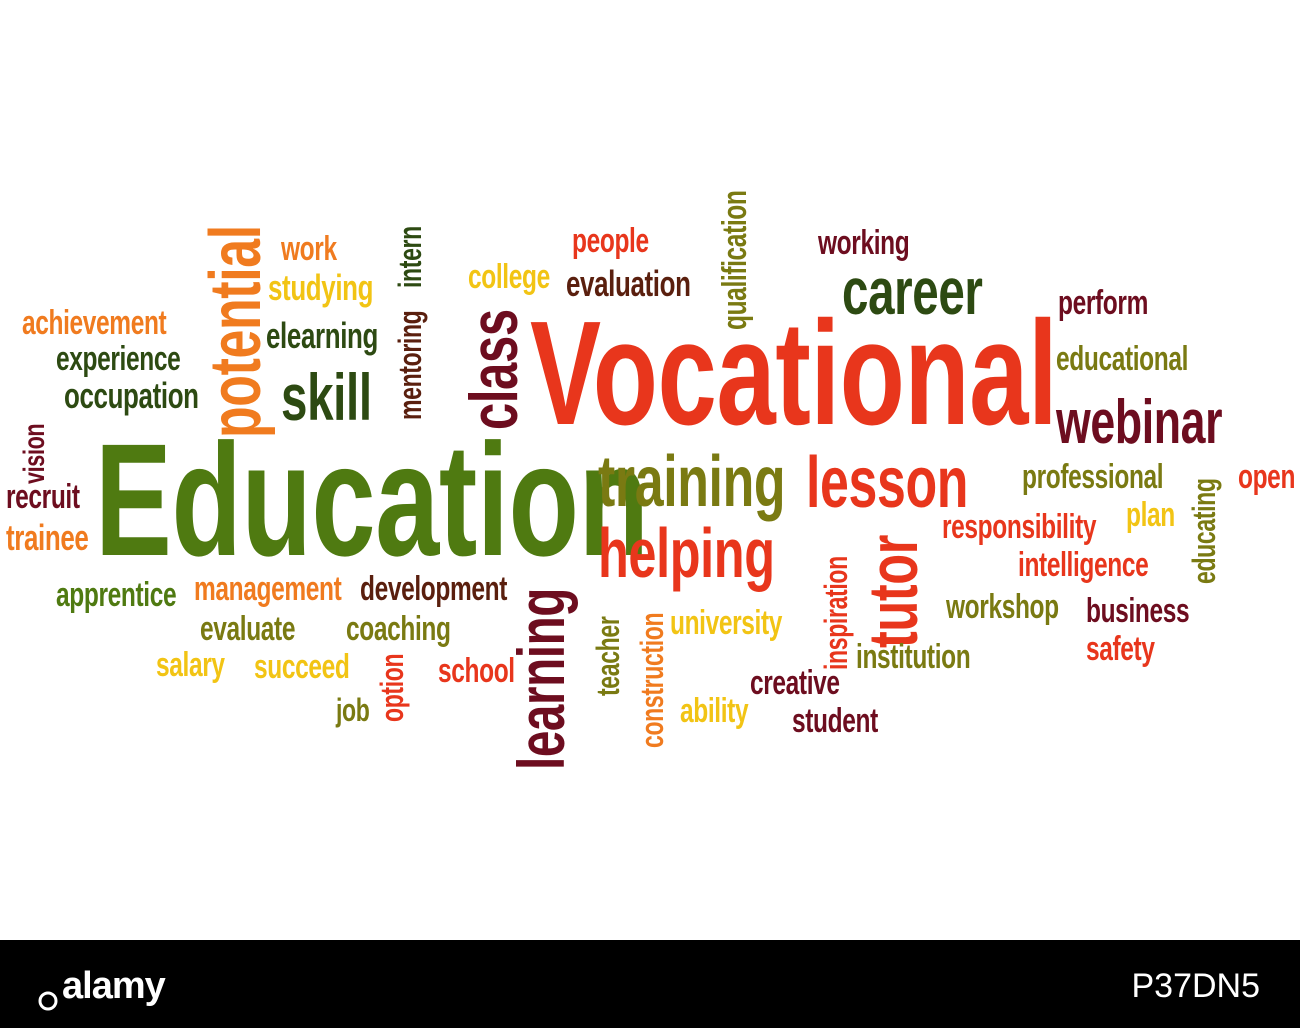 Image resolution: width=1300 pixels, height=1028 pixels. Describe the element at coordinates (1120, 649) in the screenshot. I see `word-safety: safety` at that location.